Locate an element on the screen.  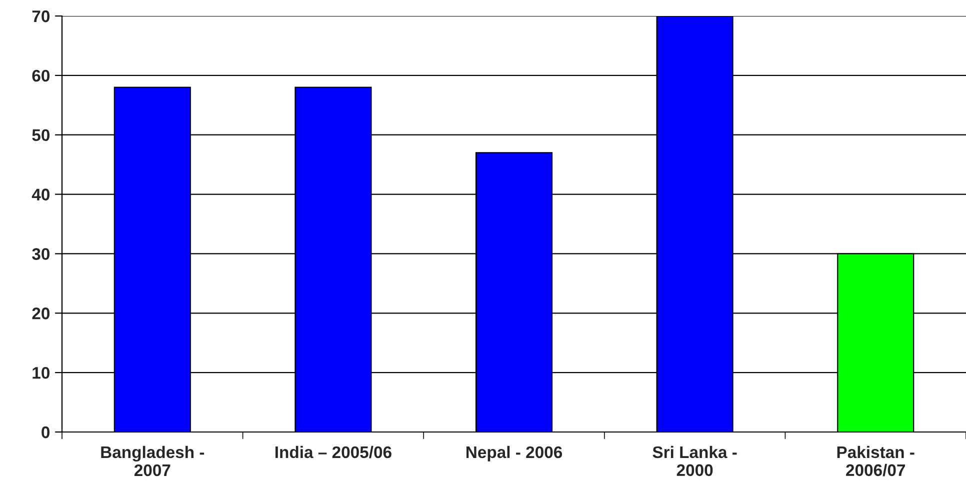
y-tick-label: 60 is located at coordinates (41, 76).